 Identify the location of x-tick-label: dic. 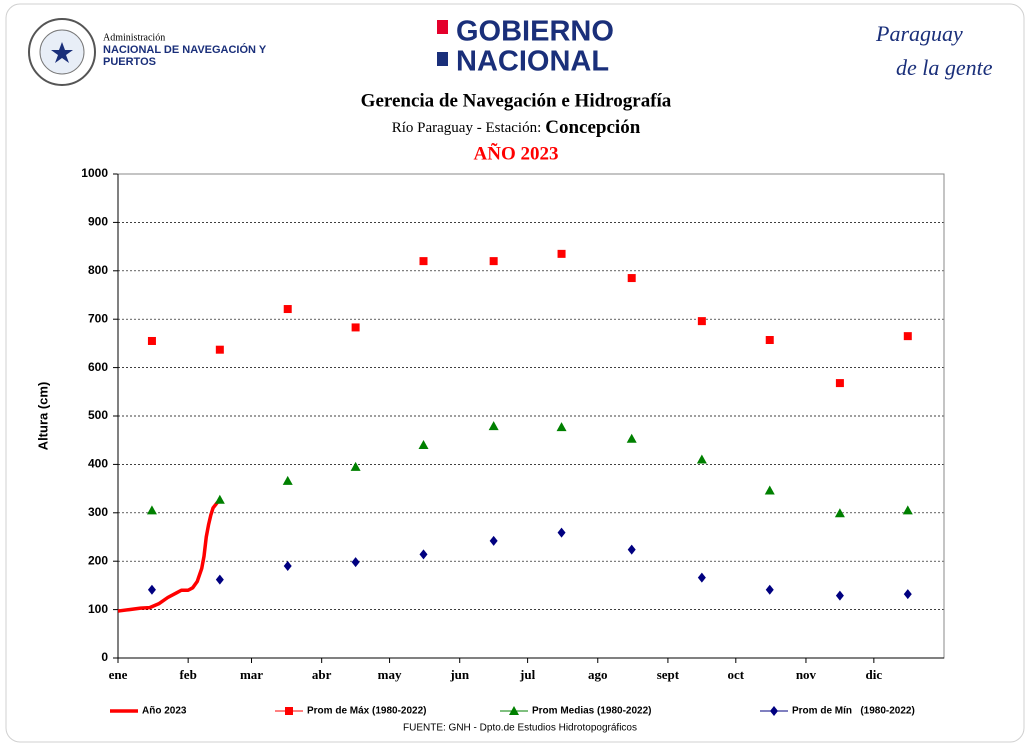
(874, 674).